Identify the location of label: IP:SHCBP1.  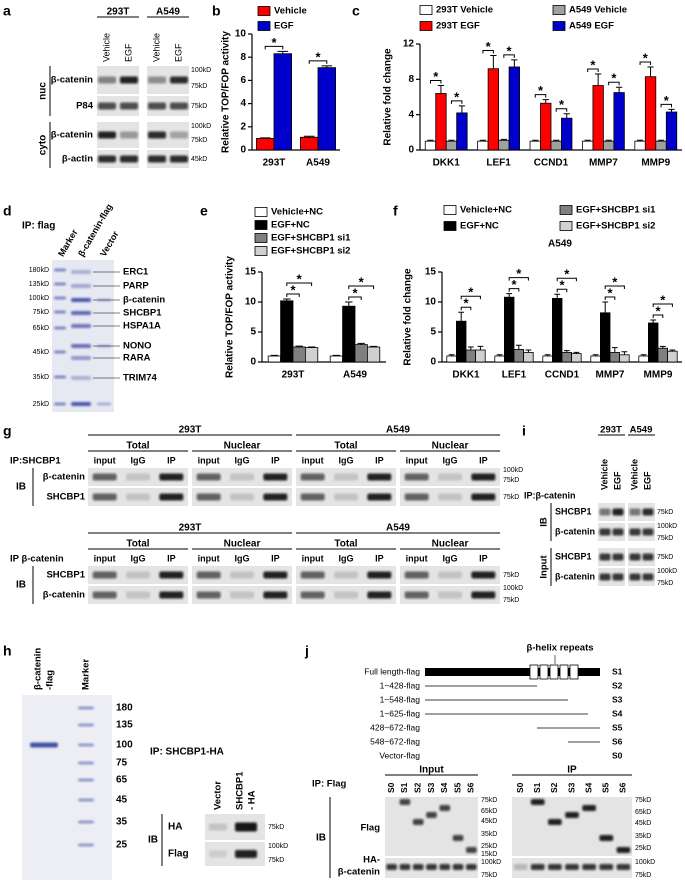
(35, 461).